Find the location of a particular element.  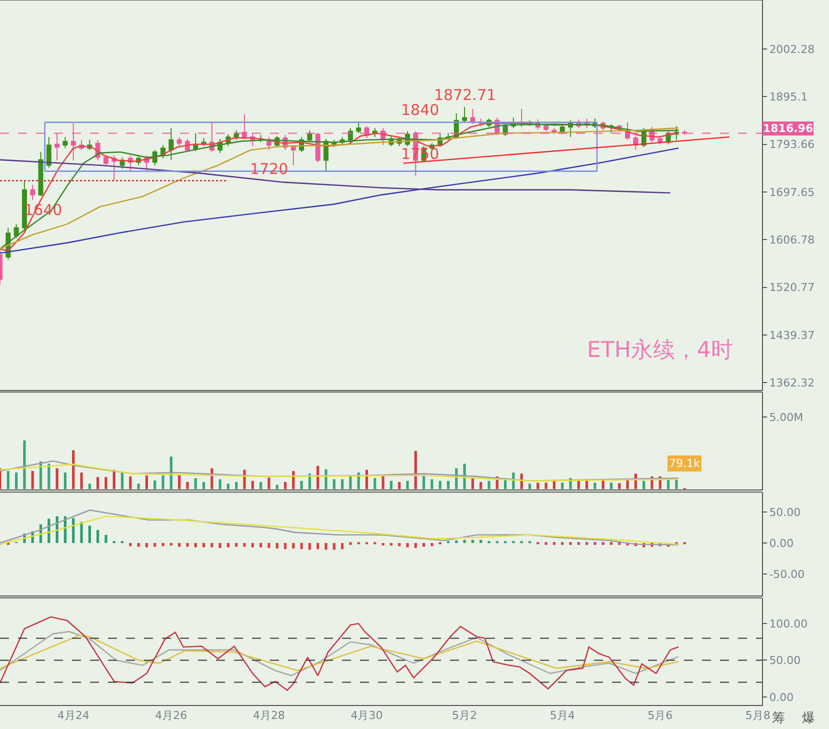

y-tick-label: 100.00 is located at coordinates (788, 623).